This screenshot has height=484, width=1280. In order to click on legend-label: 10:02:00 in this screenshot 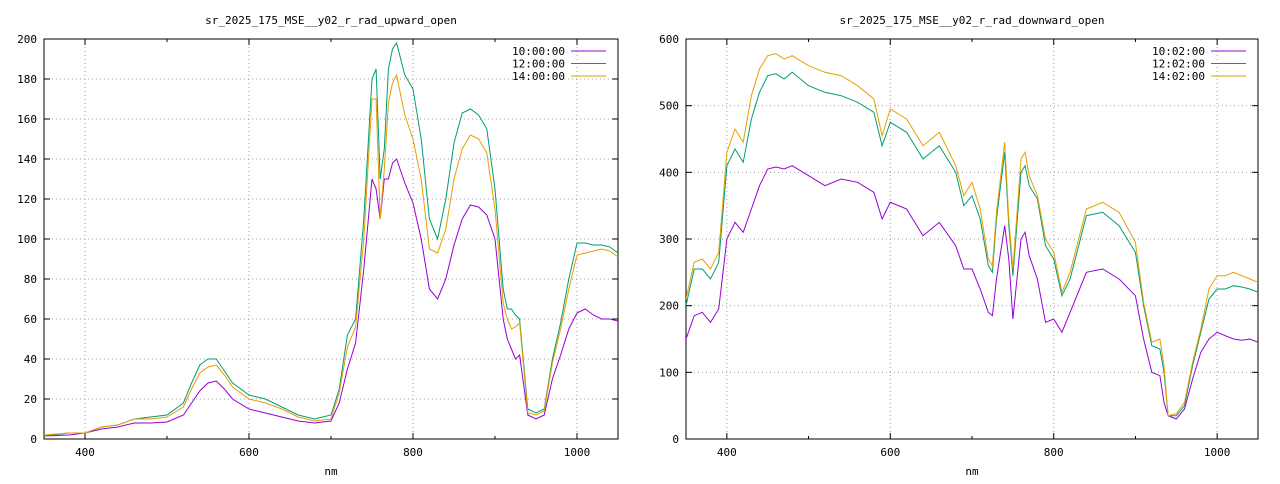, I will do `click(1178, 51)`.